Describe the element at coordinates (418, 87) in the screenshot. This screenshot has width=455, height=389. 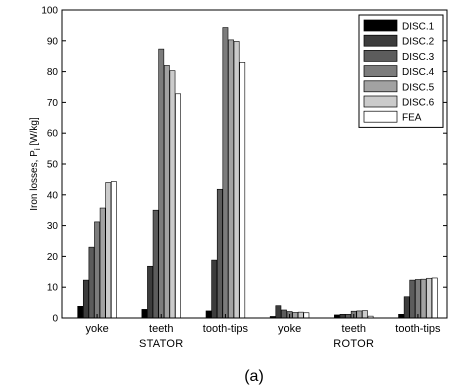
I see `legend-label: DISC.5` at that location.